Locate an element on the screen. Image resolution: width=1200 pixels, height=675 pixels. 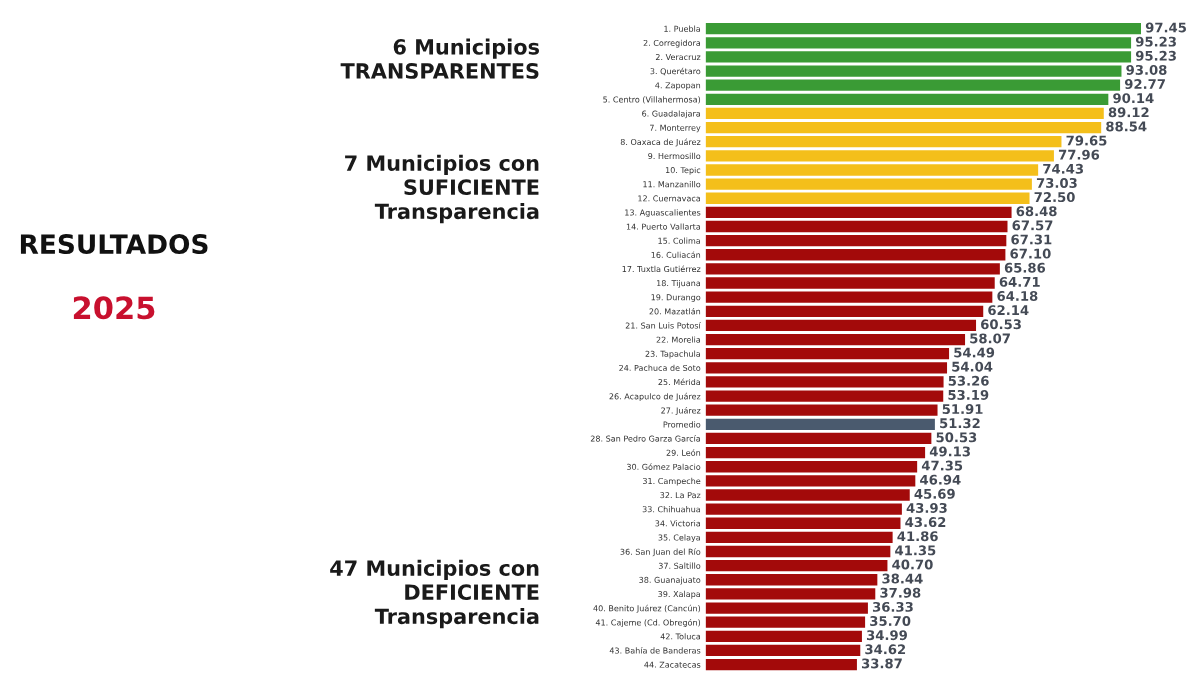
y-tick-label: 9. Hermosillo is located at coordinates (674, 156).